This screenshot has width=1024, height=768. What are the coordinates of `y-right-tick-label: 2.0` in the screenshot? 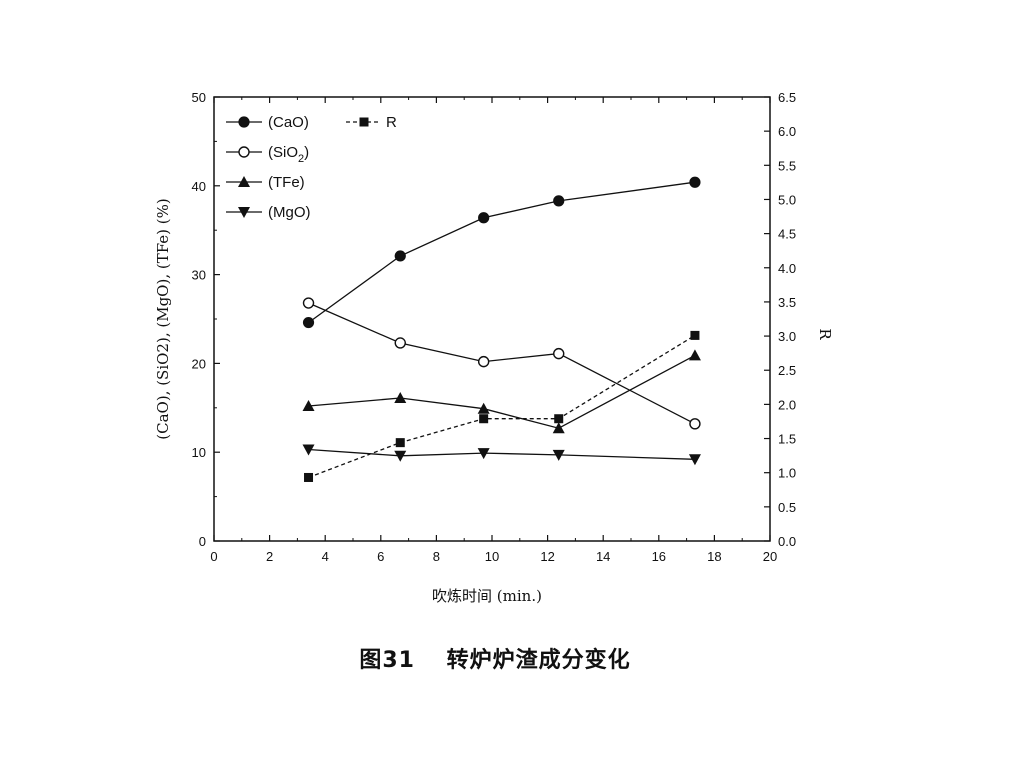 It's located at (787, 404).